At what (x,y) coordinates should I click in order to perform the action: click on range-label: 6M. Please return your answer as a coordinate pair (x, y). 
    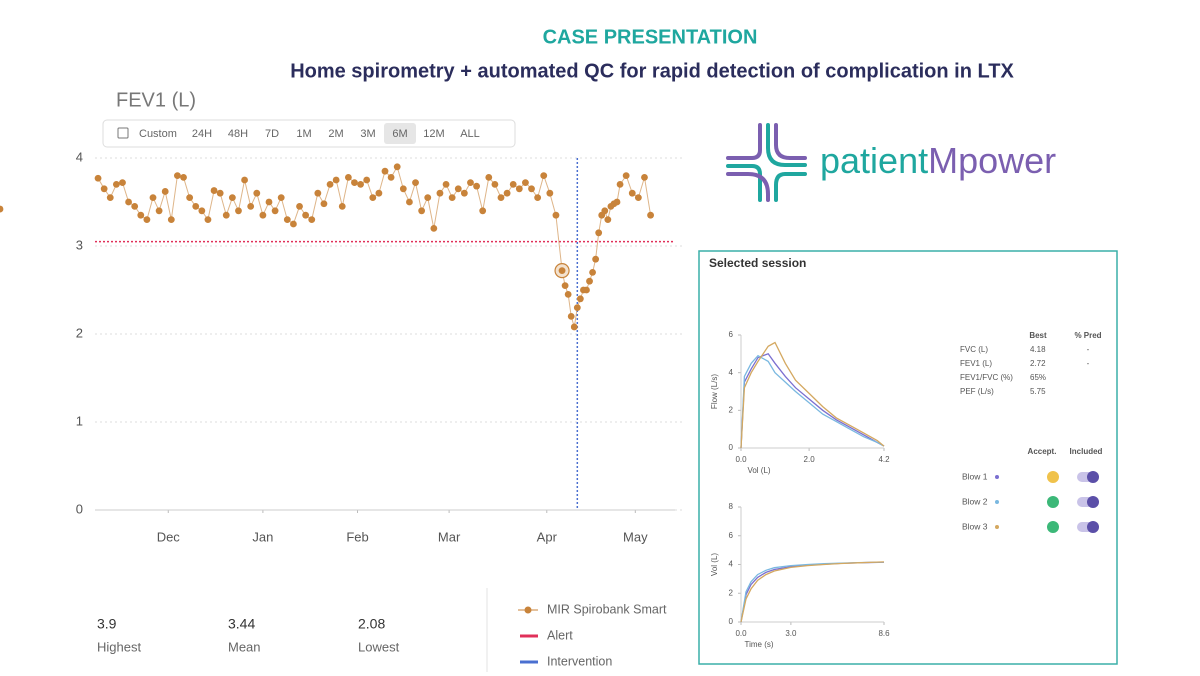
    Looking at the image, I should click on (399, 134).